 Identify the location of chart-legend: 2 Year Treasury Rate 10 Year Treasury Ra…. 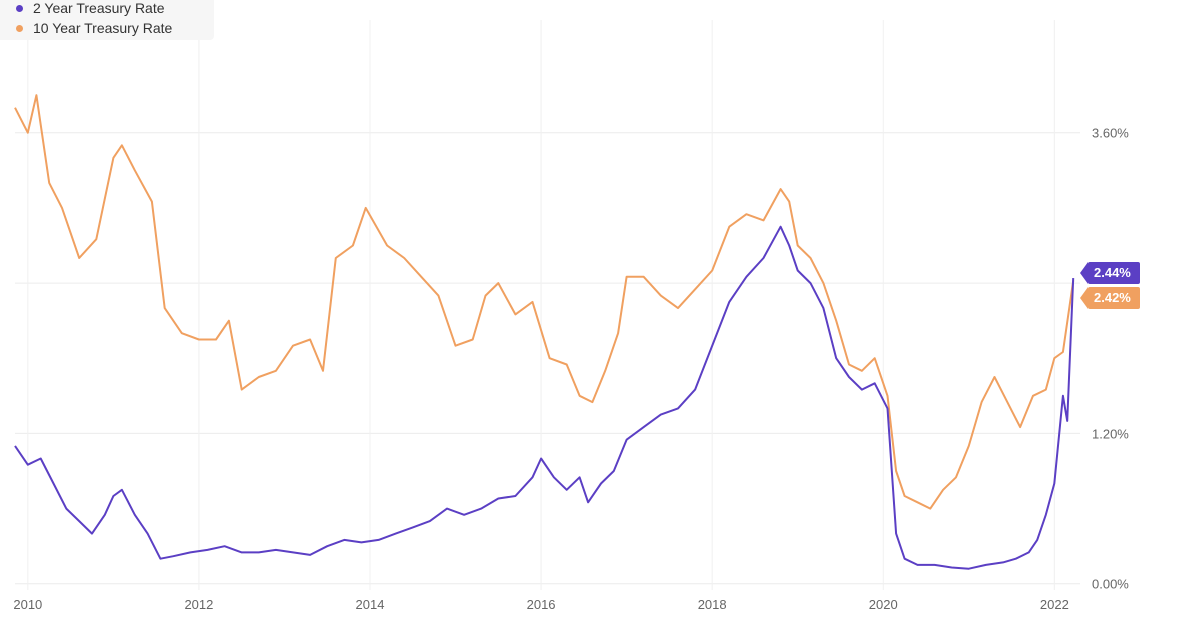
(107, 20).